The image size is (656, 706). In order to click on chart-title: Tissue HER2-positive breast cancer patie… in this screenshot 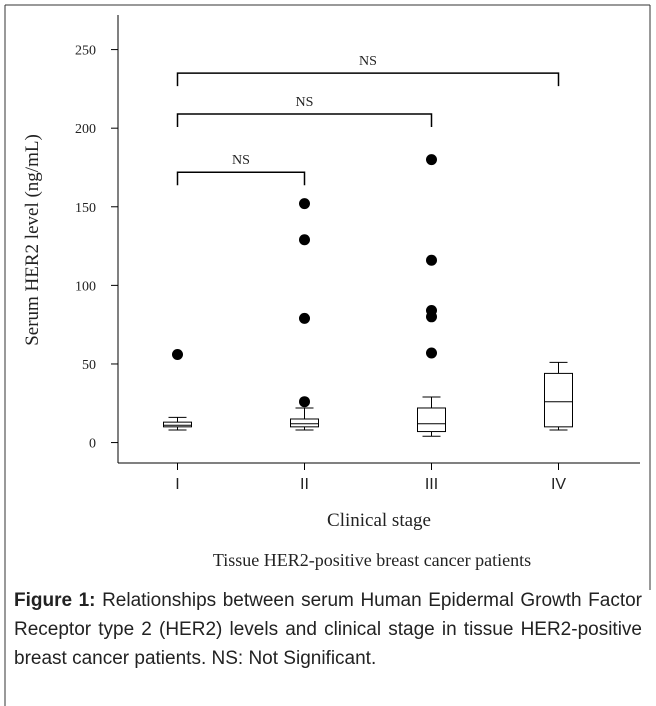, I will do `click(372, 560)`.